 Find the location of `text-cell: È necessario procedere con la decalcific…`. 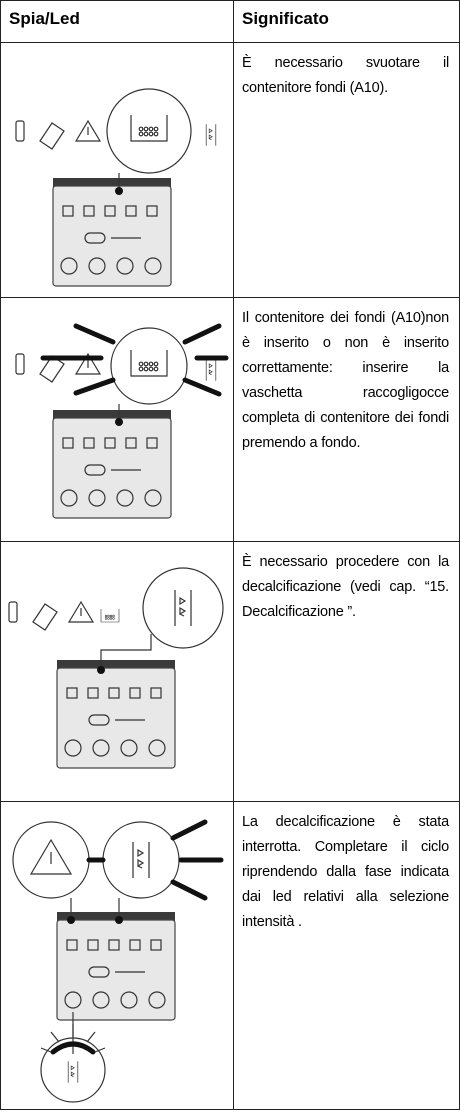

text-cell: È necessario procedere con la decalcific… is located at coordinates (346, 671).